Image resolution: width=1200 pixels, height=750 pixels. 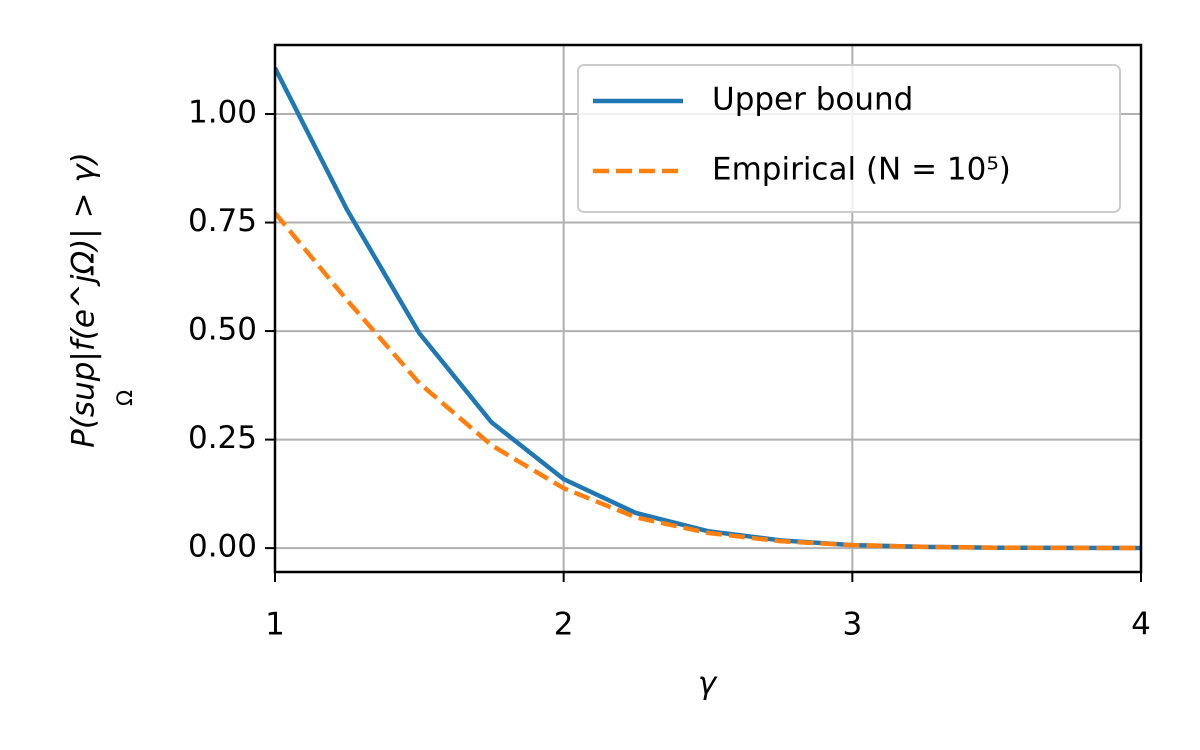 What do you see at coordinates (564, 625) in the screenshot?
I see `x-tick-label: 2` at bounding box center [564, 625].